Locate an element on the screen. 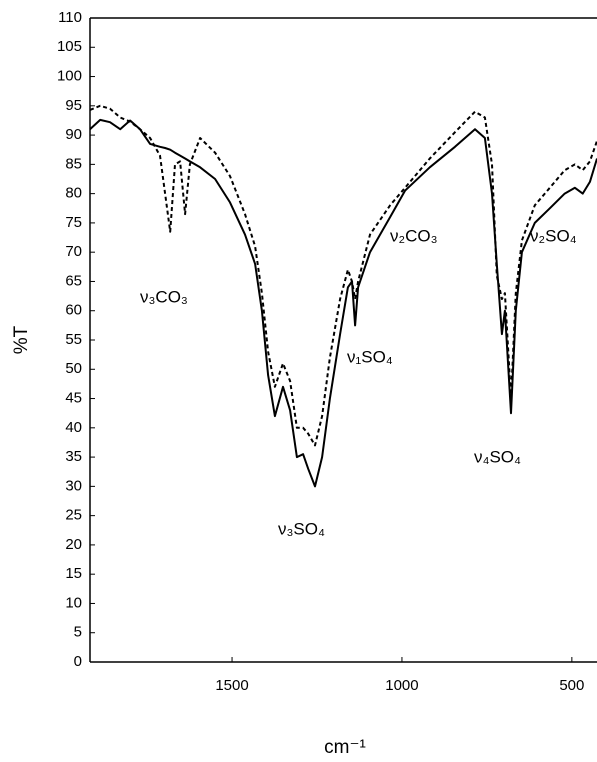  x-tick-label: 1000 is located at coordinates (401, 685).